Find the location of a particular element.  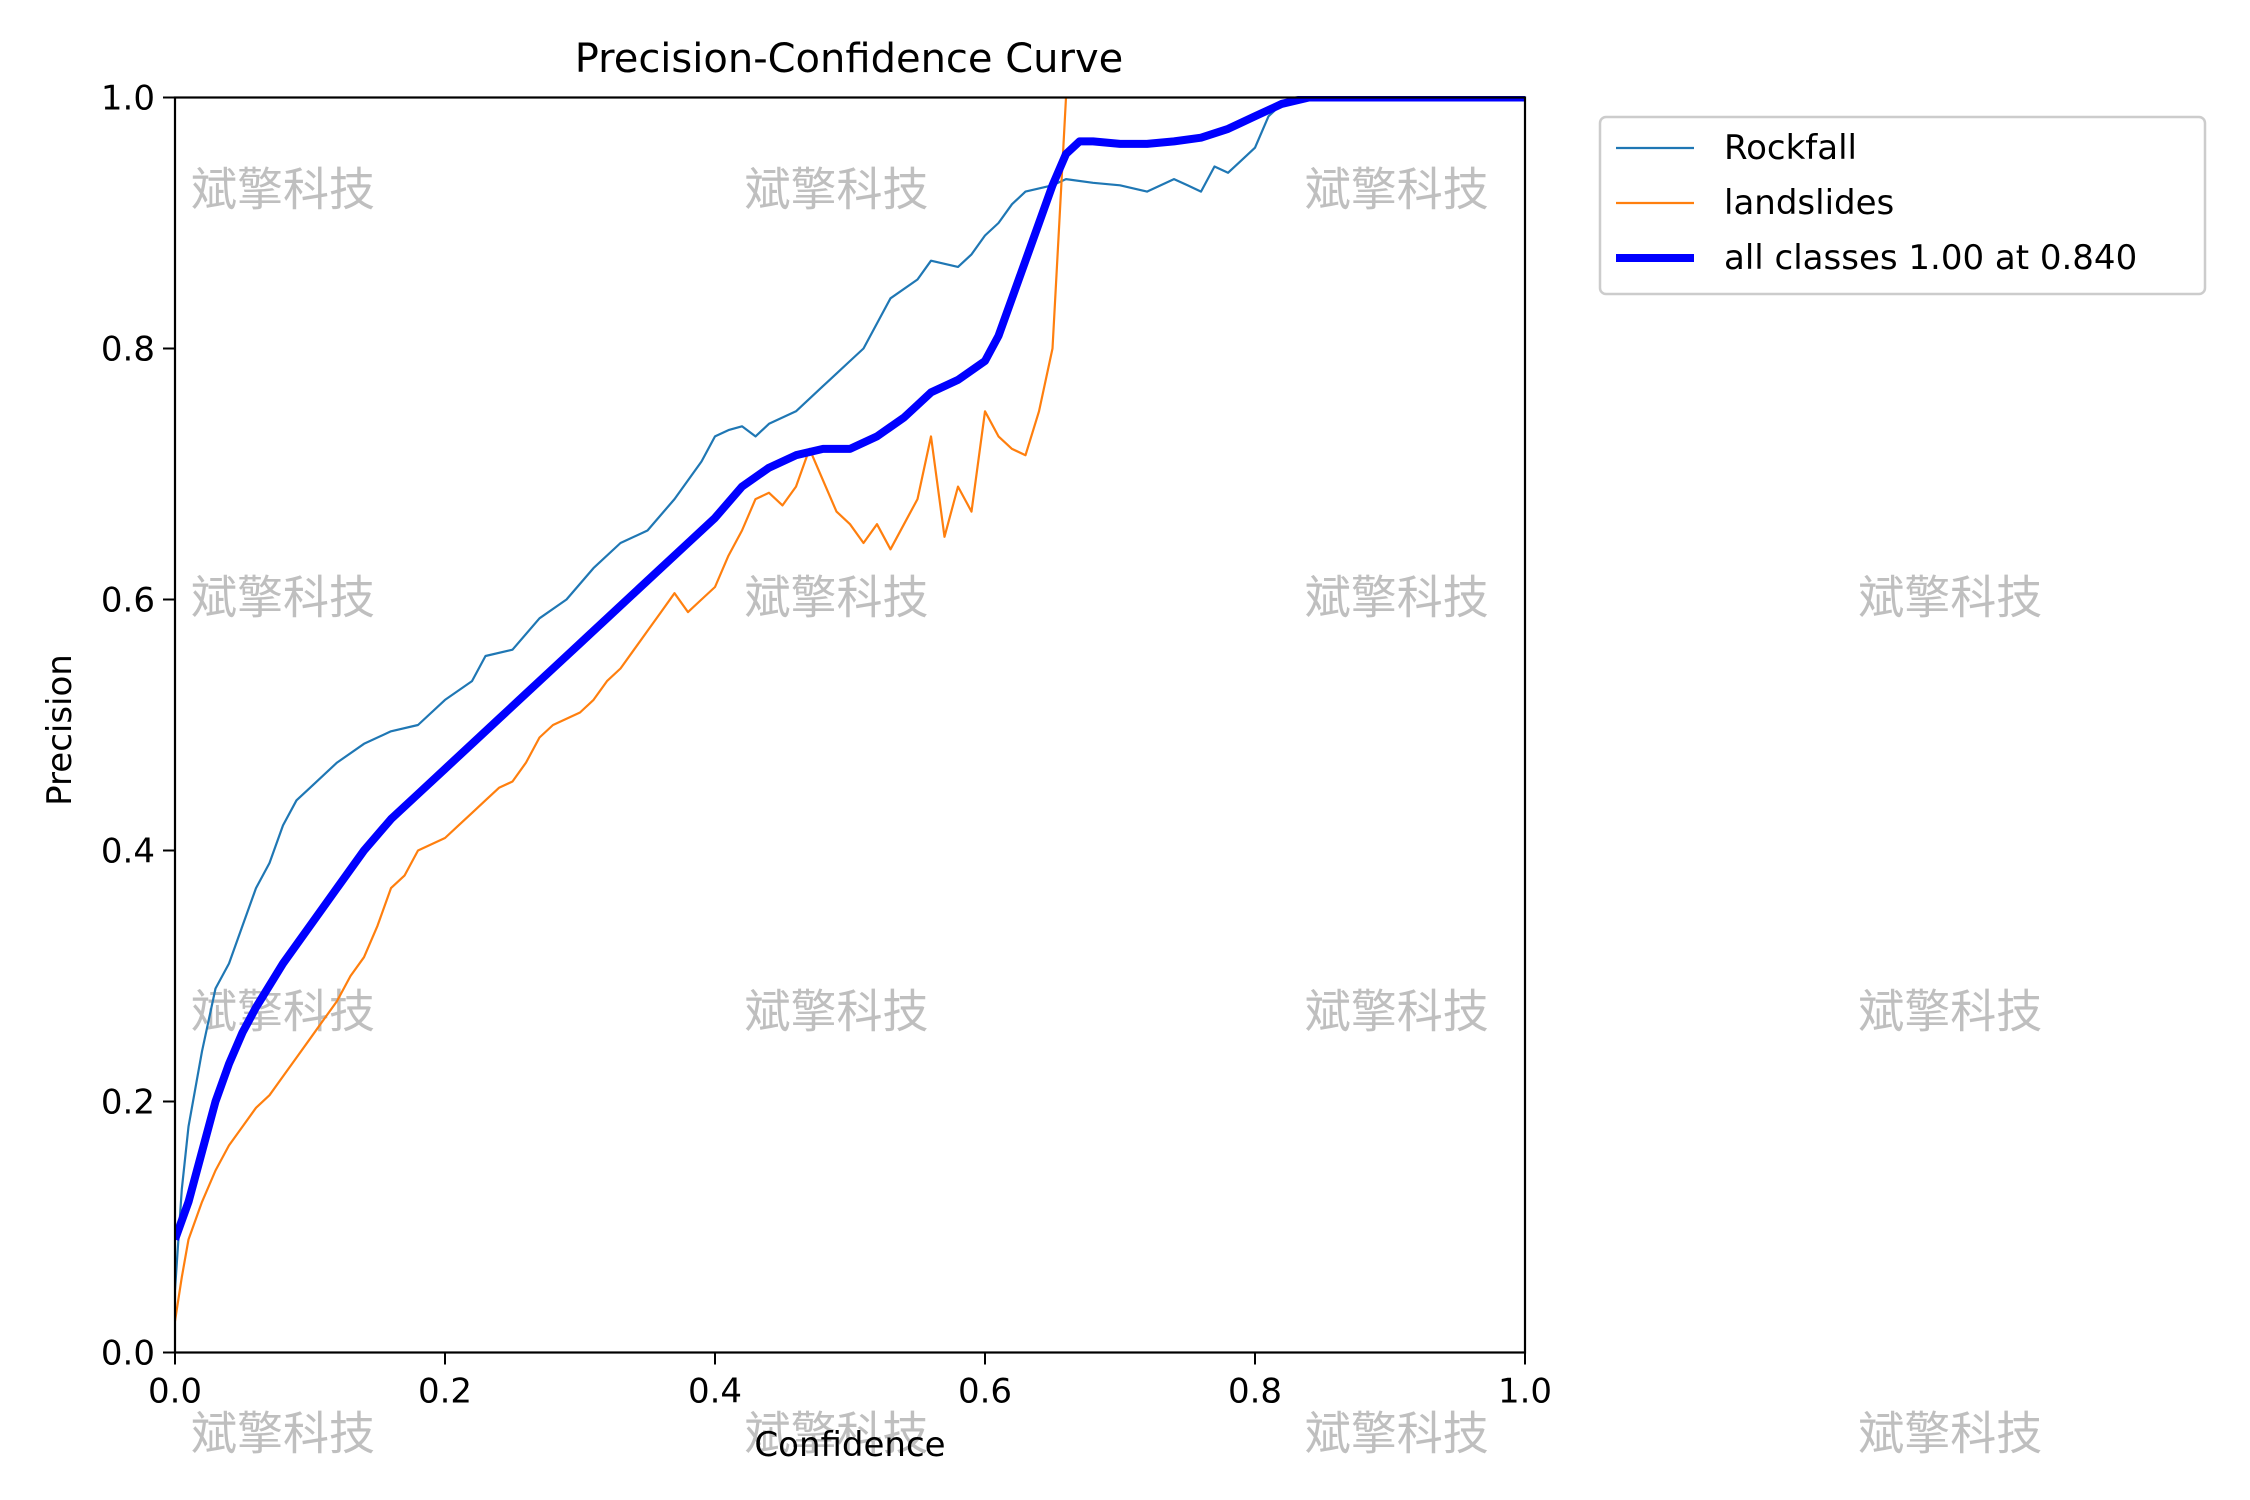

legend-label-all-classes: all classes 1.00 at 0.840 is located at coordinates (1930, 258).